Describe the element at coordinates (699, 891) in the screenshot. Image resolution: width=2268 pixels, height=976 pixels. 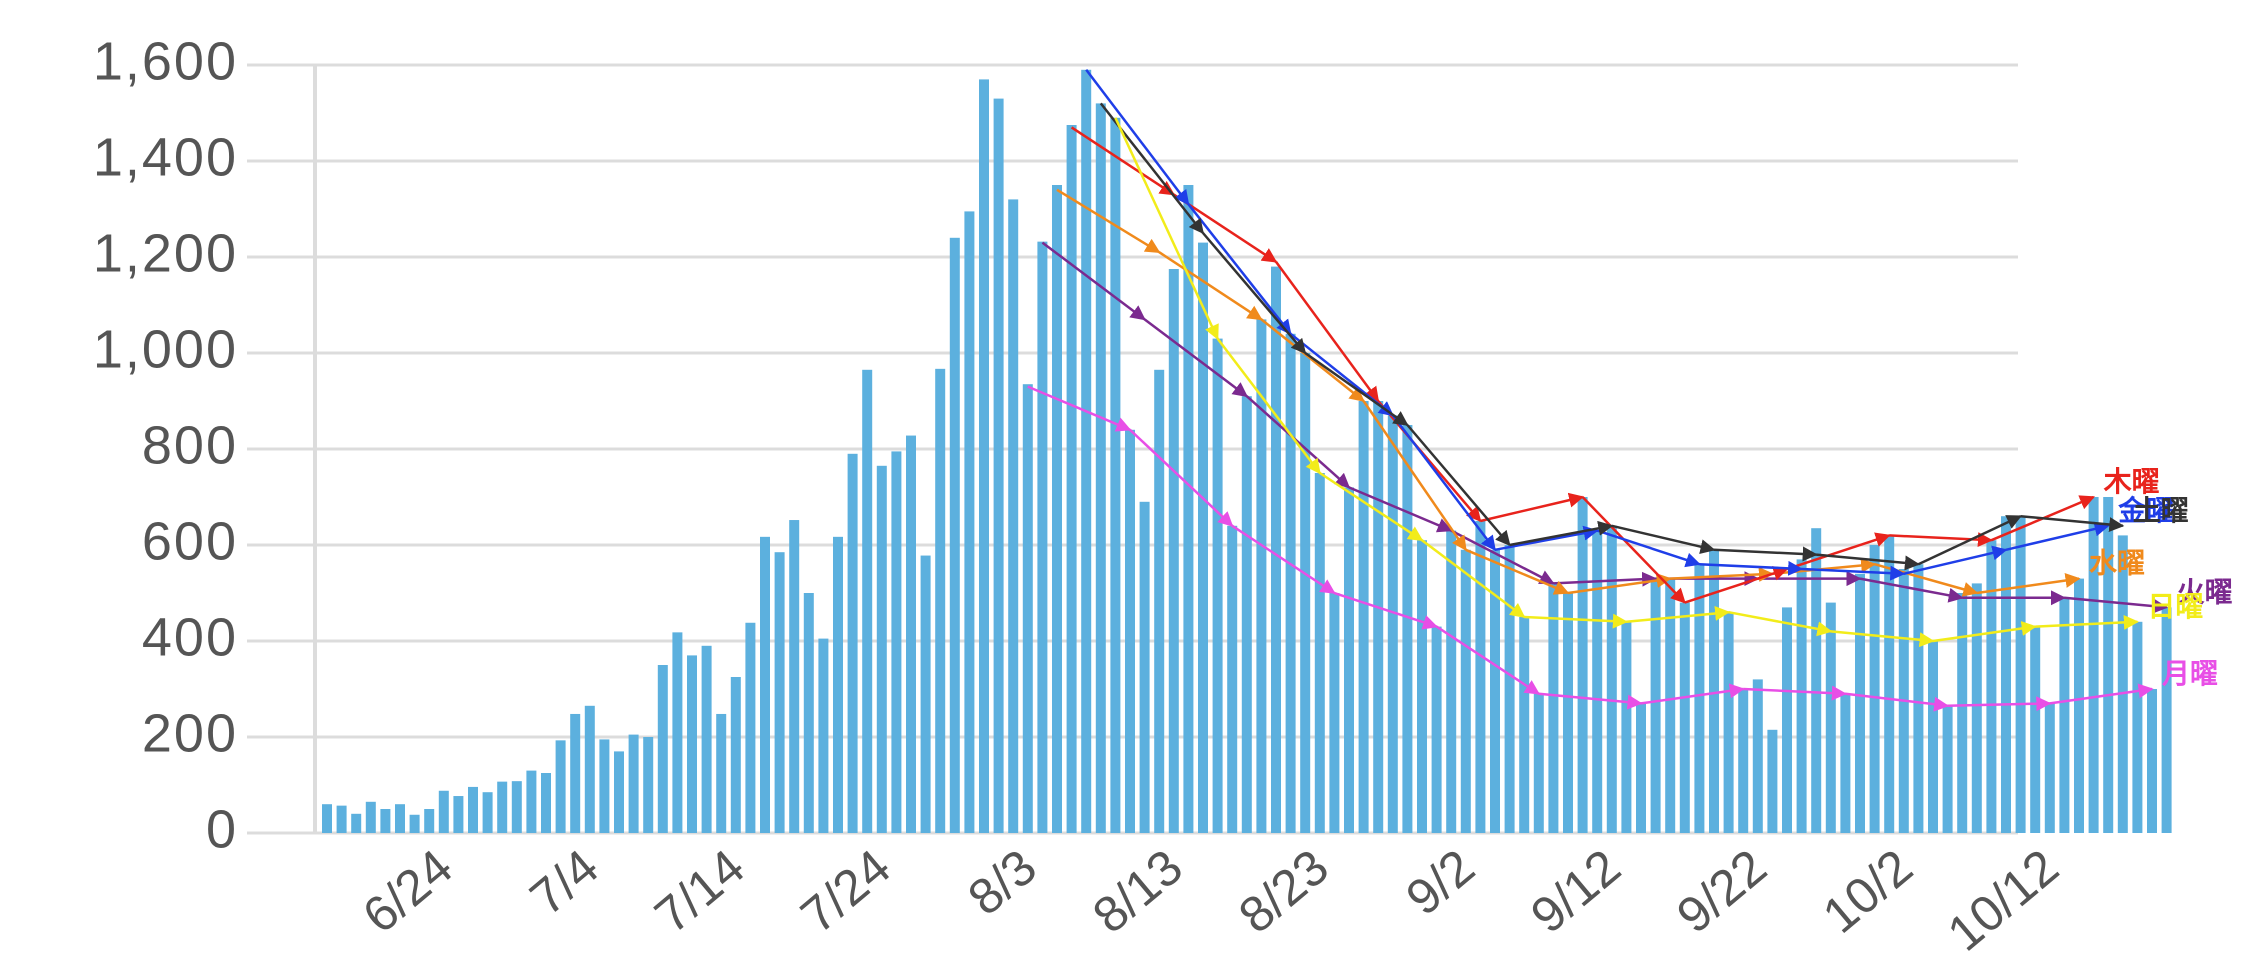
I see `x-tick-label: 7/14` at that location.